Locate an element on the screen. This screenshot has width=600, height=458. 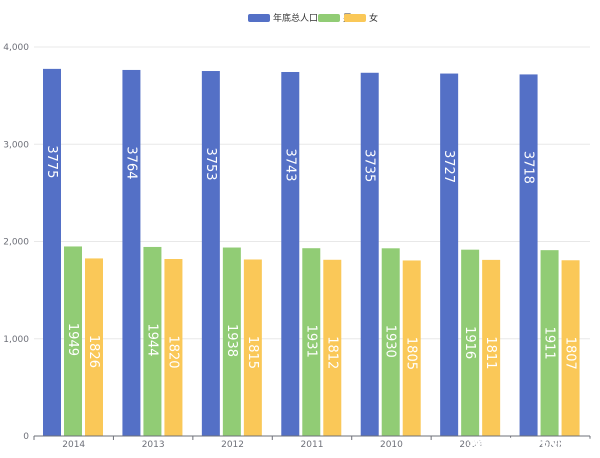
x-axis is located at coordinates (312, 437).